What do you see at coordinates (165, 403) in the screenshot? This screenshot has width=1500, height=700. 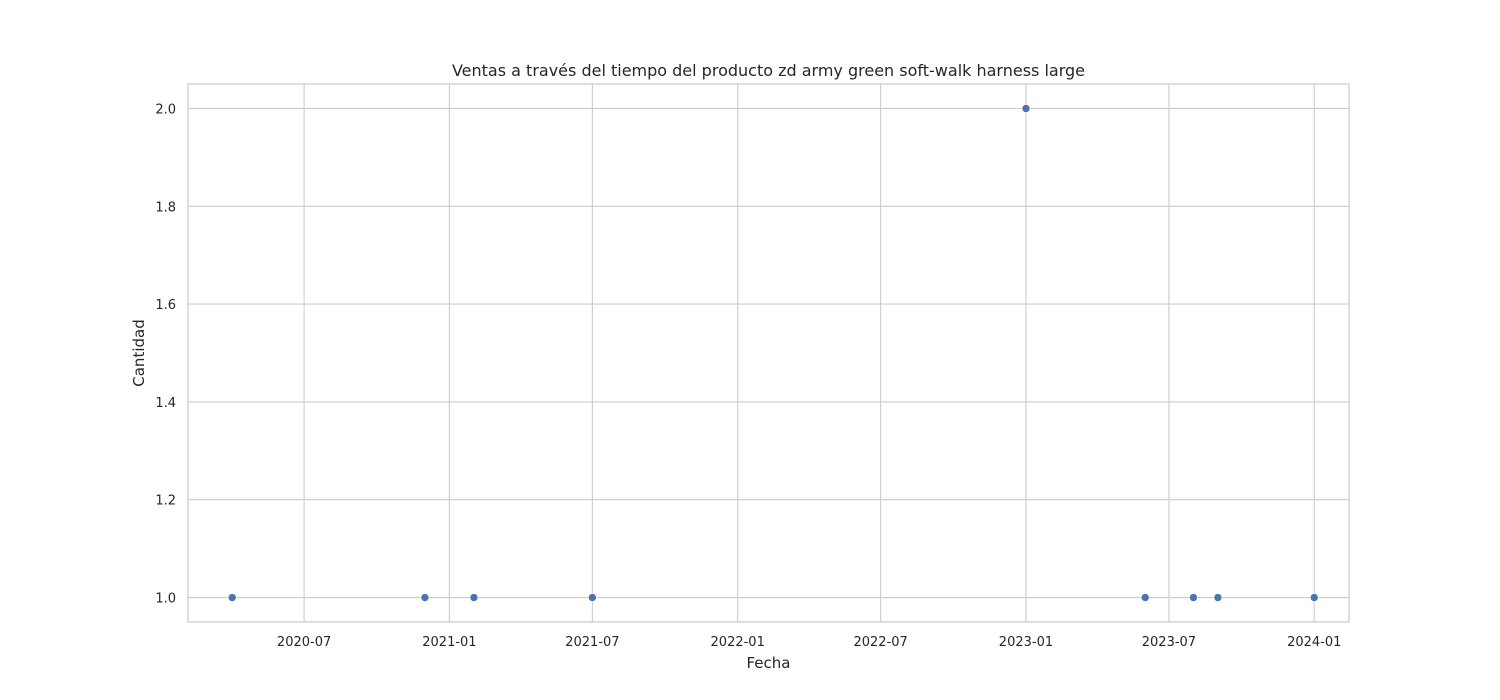 I see `y-tick-label: 1.4` at bounding box center [165, 403].